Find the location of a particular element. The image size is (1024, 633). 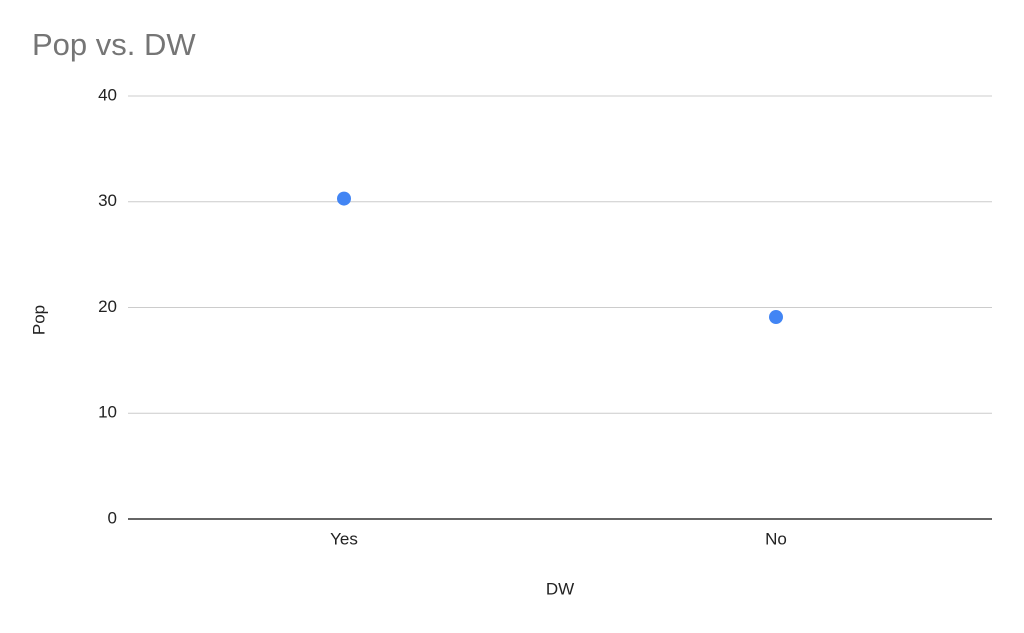

y-tick-label: 0 is located at coordinates (112, 517).